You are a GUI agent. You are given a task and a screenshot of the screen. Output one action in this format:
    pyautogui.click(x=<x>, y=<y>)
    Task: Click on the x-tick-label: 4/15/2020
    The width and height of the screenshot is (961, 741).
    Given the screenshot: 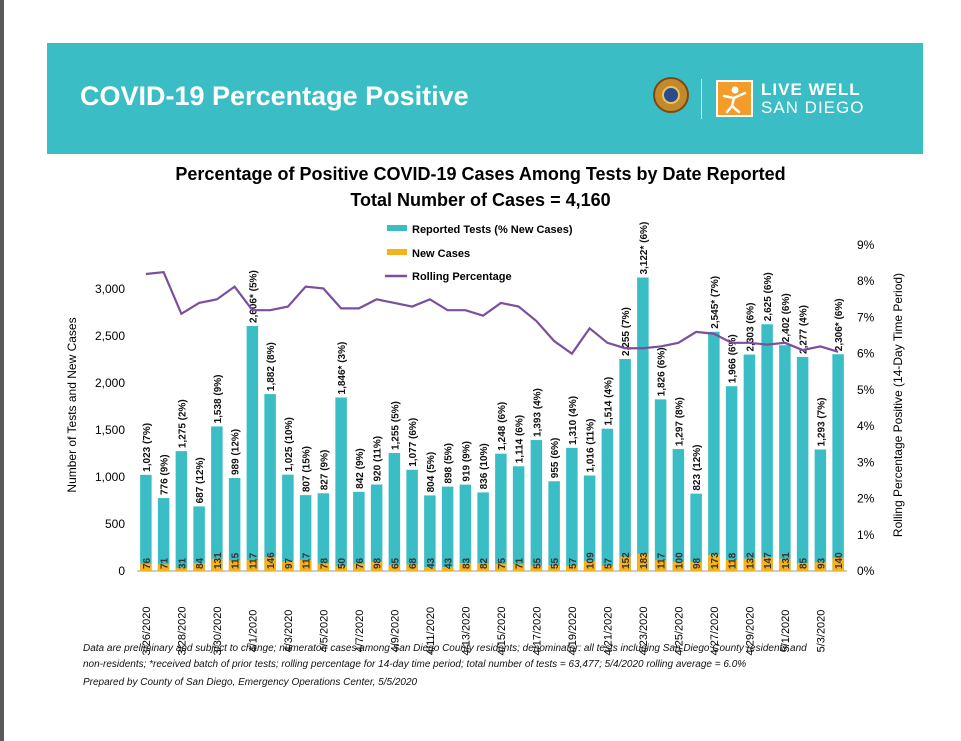 What is the action you would take?
    pyautogui.click(x=502, y=631)
    